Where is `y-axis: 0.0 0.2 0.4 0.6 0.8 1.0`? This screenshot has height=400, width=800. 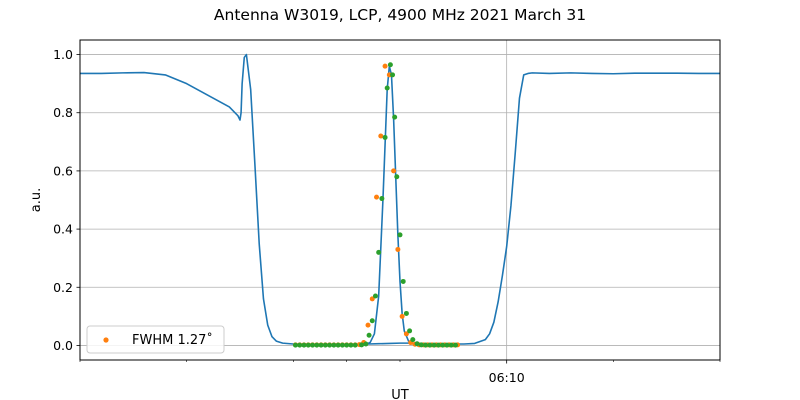
y-axis: 0.0 0.2 0.4 0.6 0.8 1.0 is located at coordinates (66, 200).